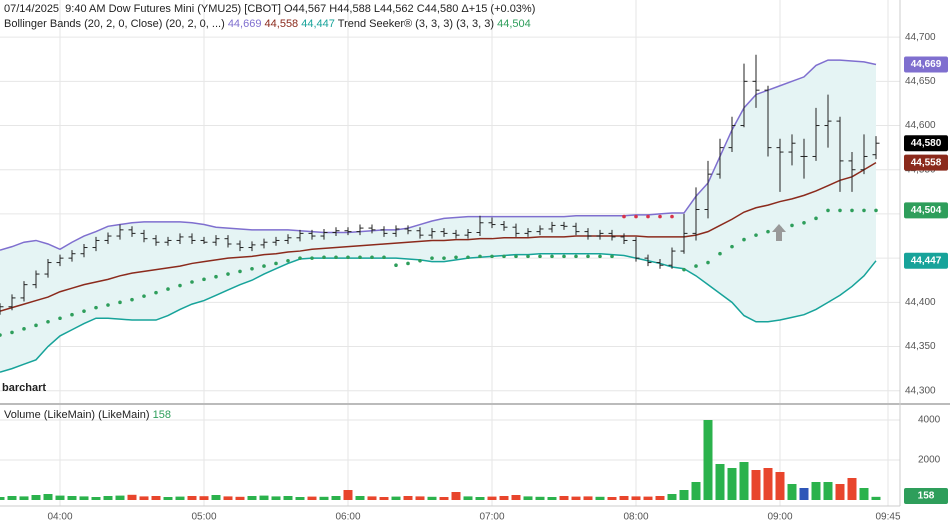 The height and width of the screenshot is (528, 950). Describe the element at coordinates (475, 24) in the screenshot. I see `indicator-params: (3, 3, 3)` at that location.